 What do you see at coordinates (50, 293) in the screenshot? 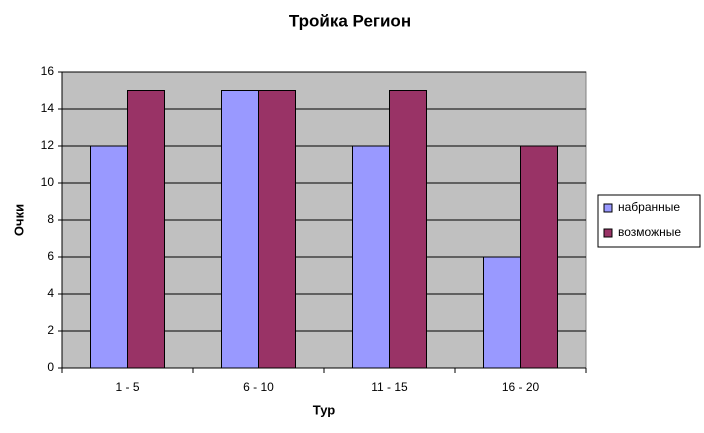
I see `y-tick-label: 4` at bounding box center [50, 293].